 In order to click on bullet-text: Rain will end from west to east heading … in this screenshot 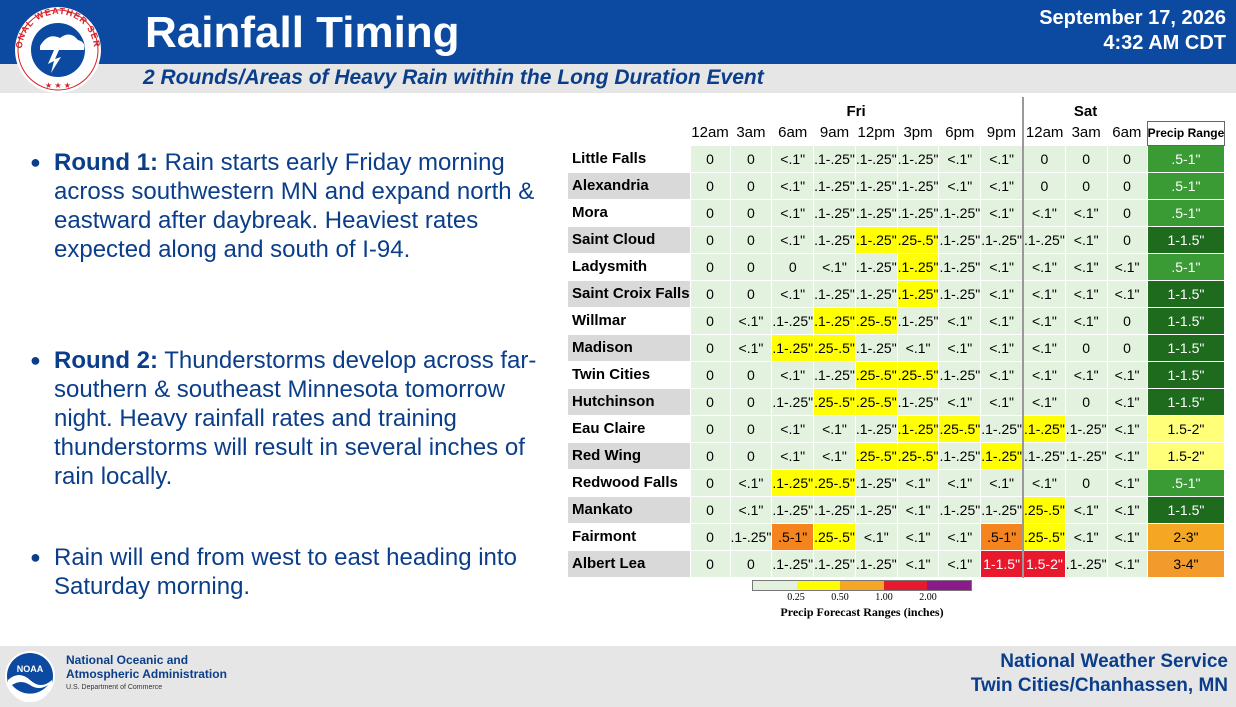, I will do `click(285, 572)`.